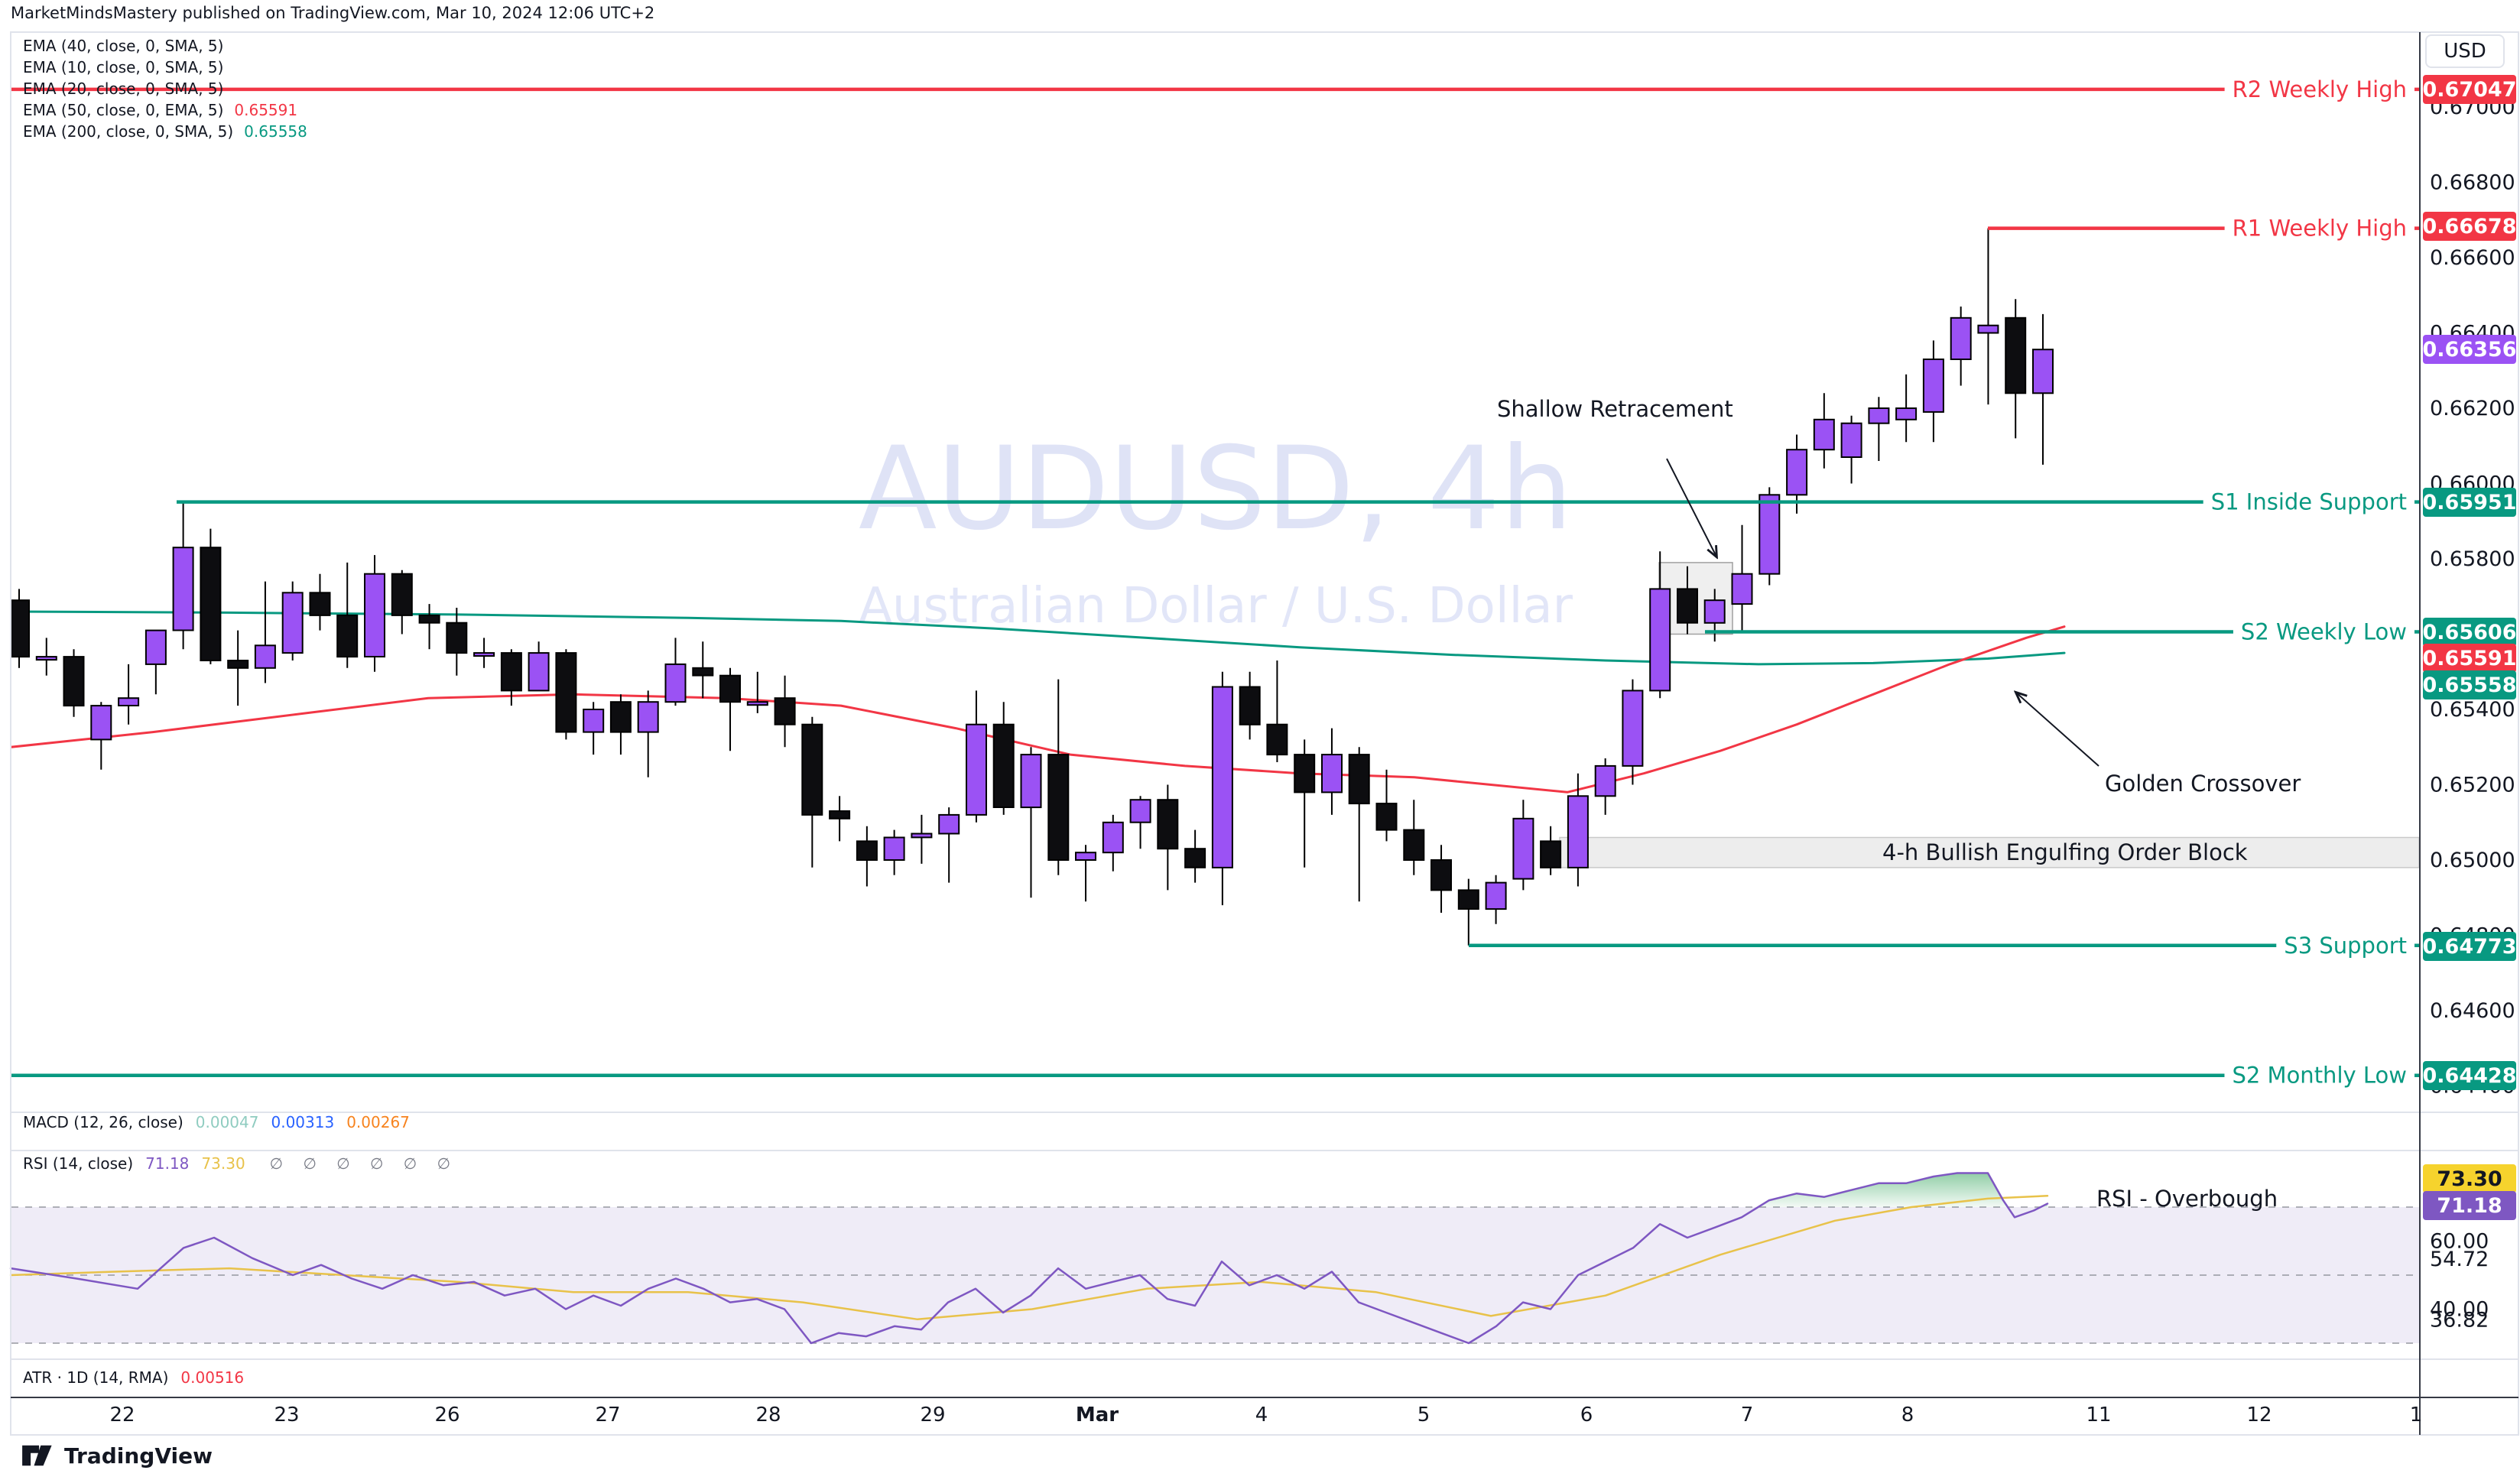  I want to click on price-tick-label: 0.66200, so click(2472, 408).